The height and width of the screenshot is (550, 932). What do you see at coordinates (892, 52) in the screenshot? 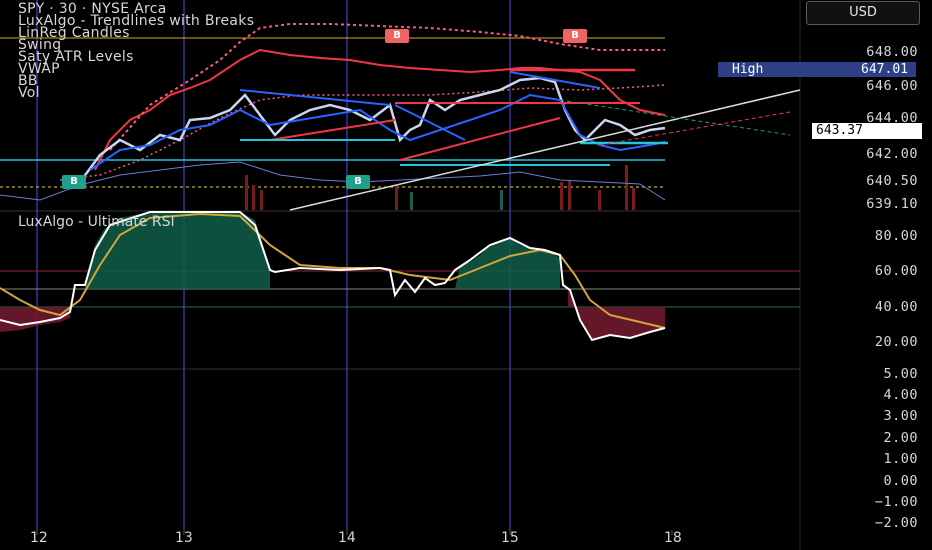
I see `price-tick: 648.00` at bounding box center [892, 52].